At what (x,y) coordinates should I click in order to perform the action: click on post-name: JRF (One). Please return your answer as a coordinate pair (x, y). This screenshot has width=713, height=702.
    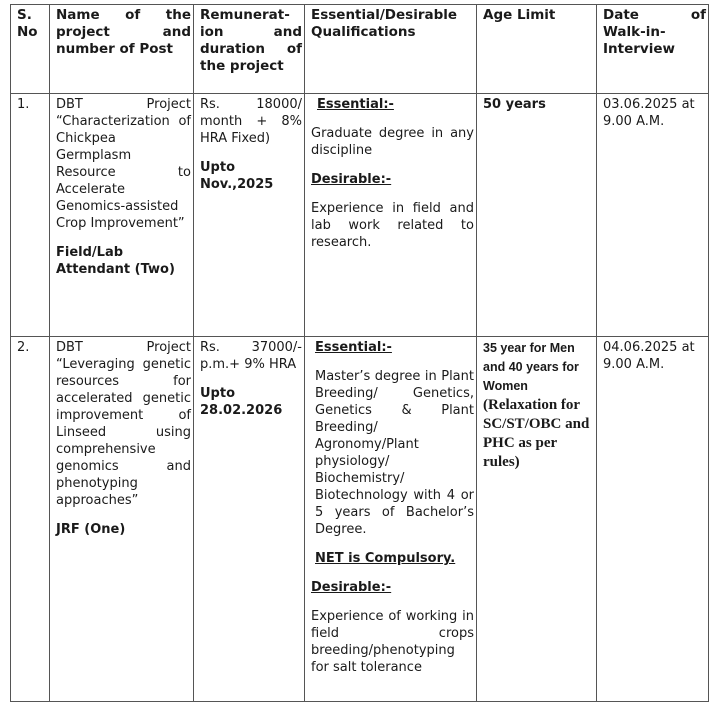
    Looking at the image, I should click on (91, 529).